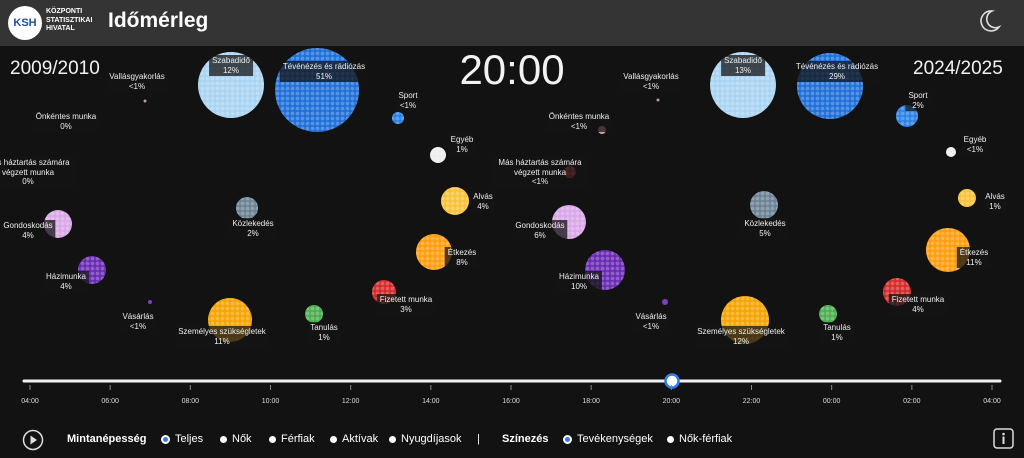  What do you see at coordinates (740, 341) in the screenshot?
I see `activity-share: 12%` at bounding box center [740, 341].